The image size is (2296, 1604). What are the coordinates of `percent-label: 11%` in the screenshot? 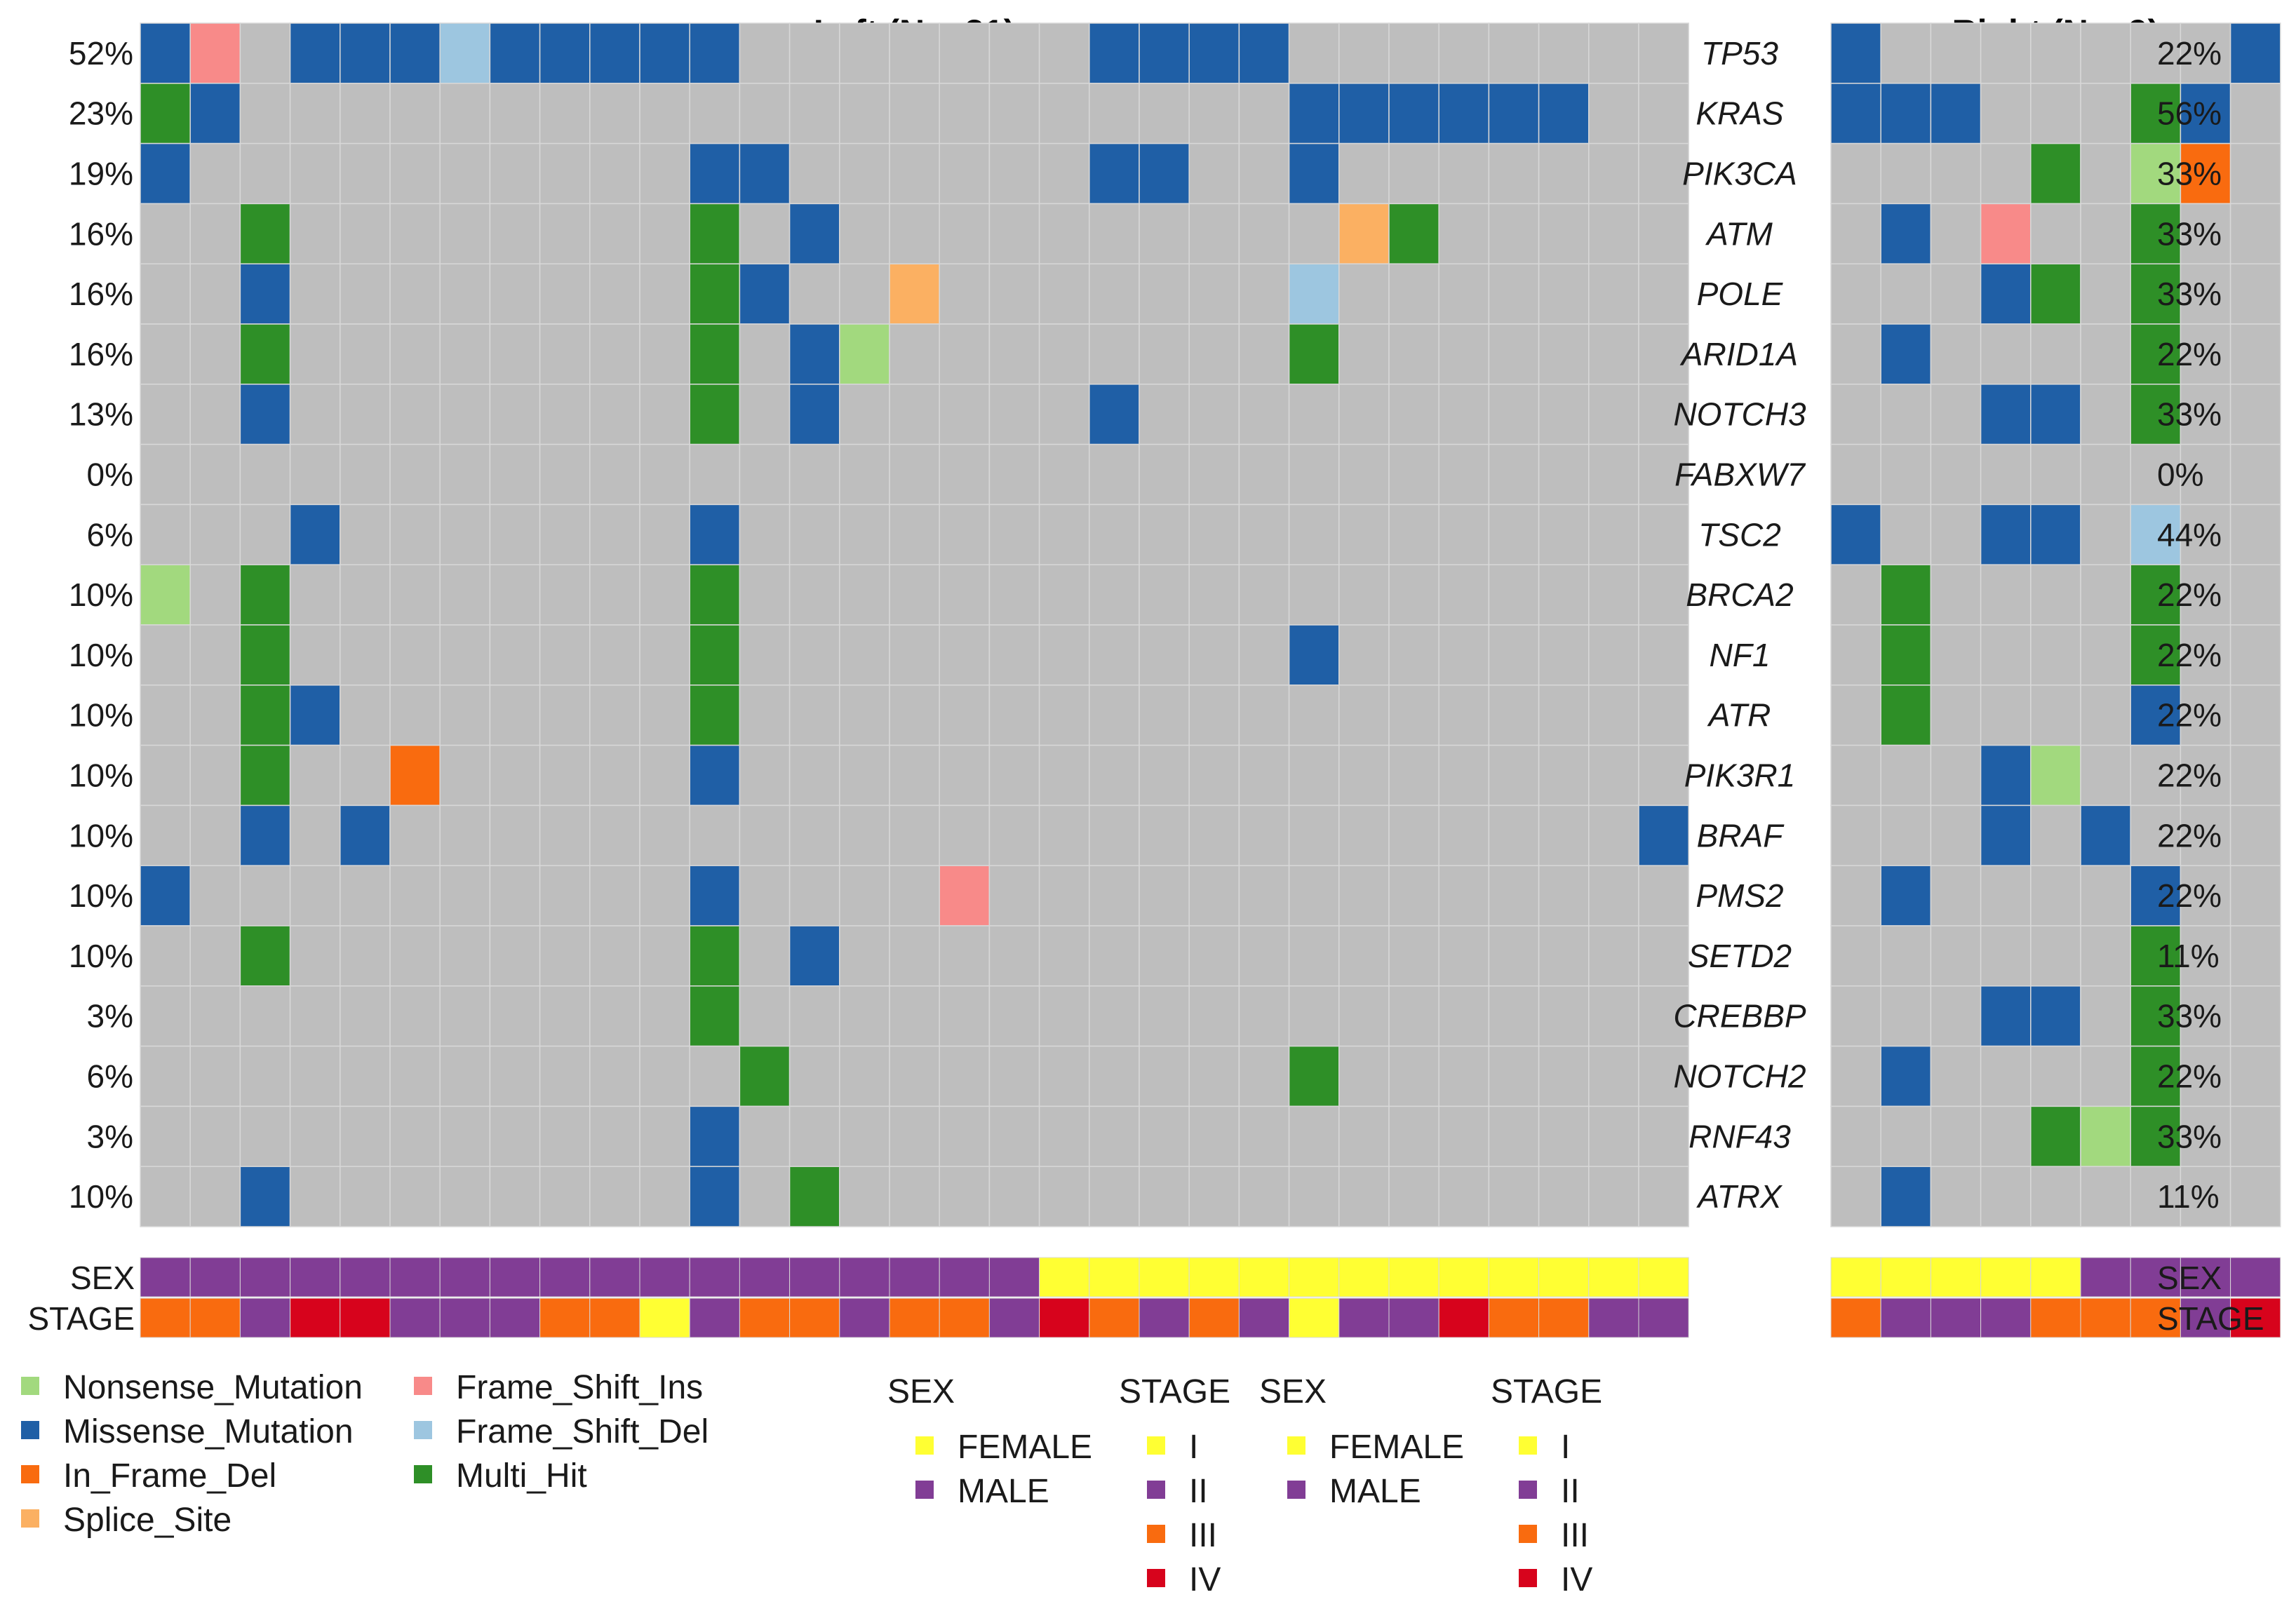 It's located at (2188, 1196).